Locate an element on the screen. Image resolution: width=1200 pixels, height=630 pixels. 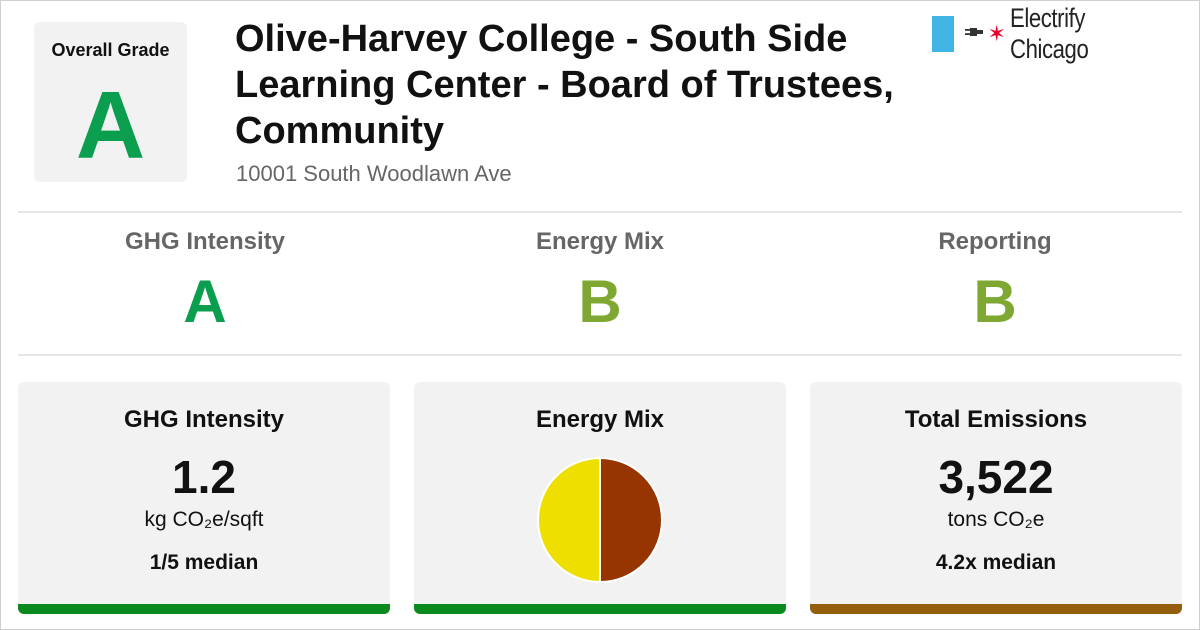
ghg-intensity-unit: kg CO₂e/sqft is located at coordinates (204, 519).